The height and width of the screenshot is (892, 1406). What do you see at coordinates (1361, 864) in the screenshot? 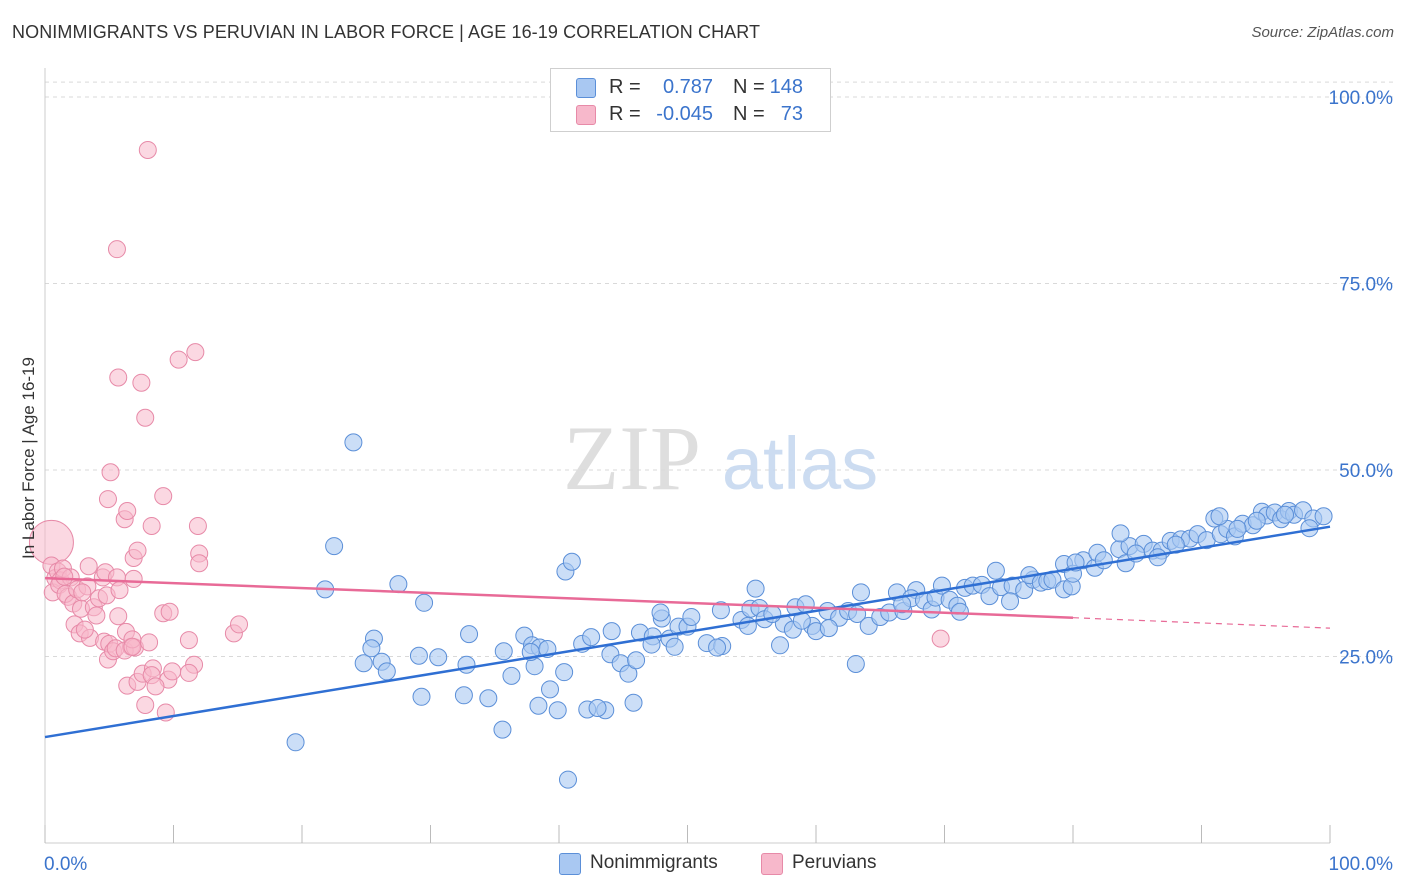
I see `x-tick-label-max: 100.0%` at bounding box center [1361, 864].